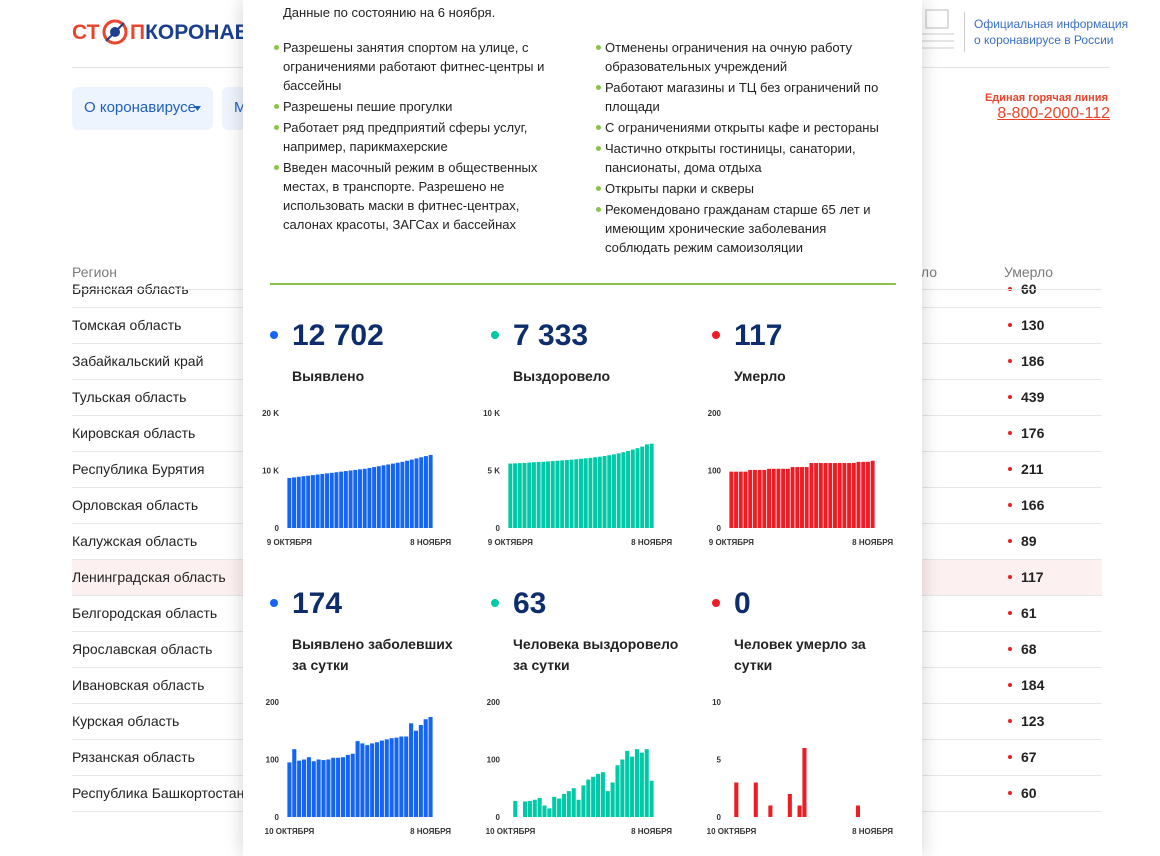 The height and width of the screenshot is (856, 1160). What do you see at coordinates (596, 654) in the screenshot?
I see `stat-title: Человека выздоровело за сутки` at bounding box center [596, 654].